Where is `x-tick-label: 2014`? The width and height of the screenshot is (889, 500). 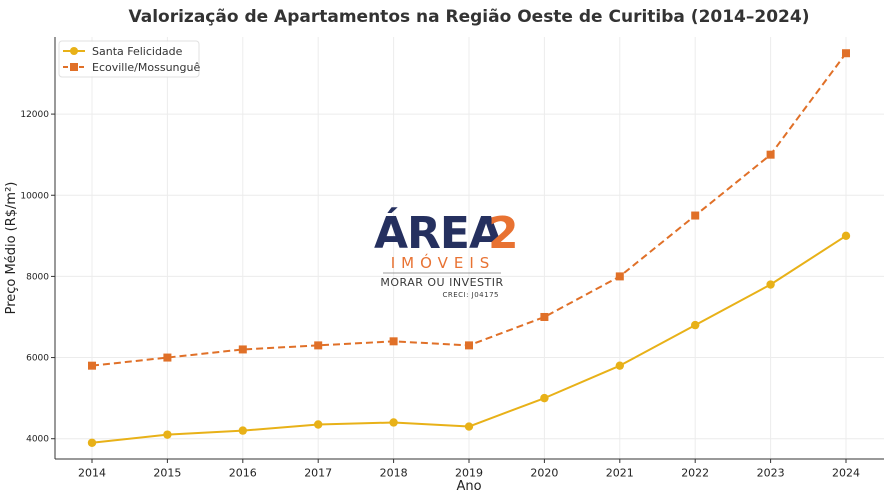
x-tick-label: 2014 is located at coordinates (92, 473).